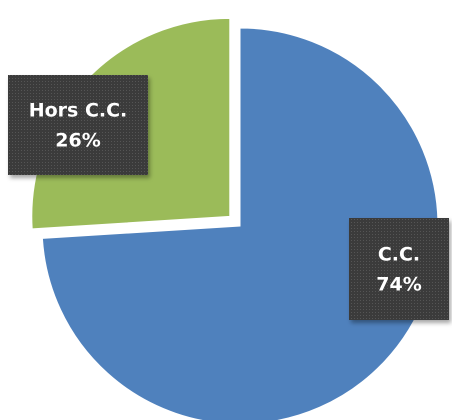  Describe the element at coordinates (399, 255) in the screenshot. I see `category-label: C.C.` at that location.